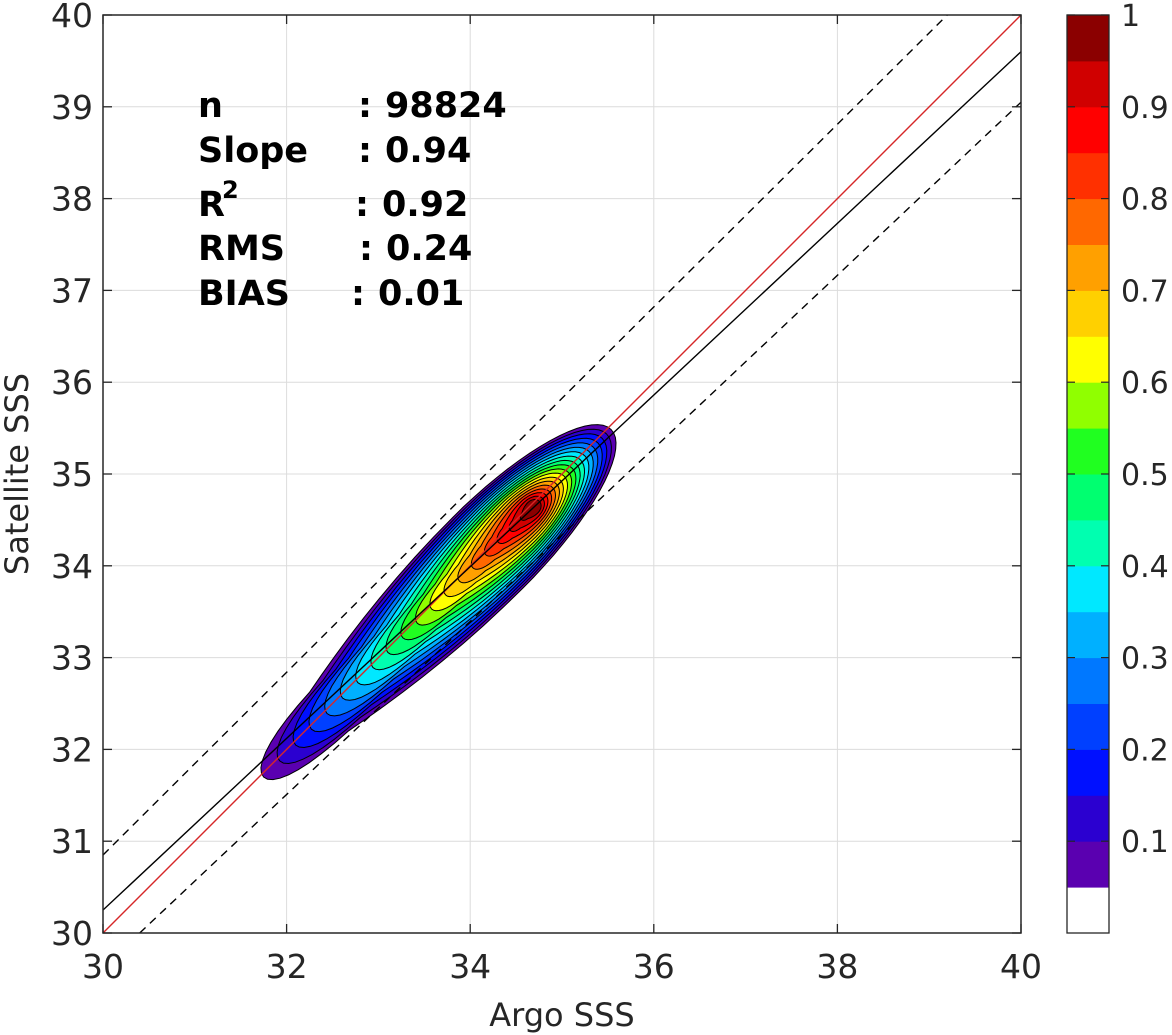  Describe the element at coordinates (429, 249) in the screenshot. I see `stat-rms-value: 0.24` at that location.